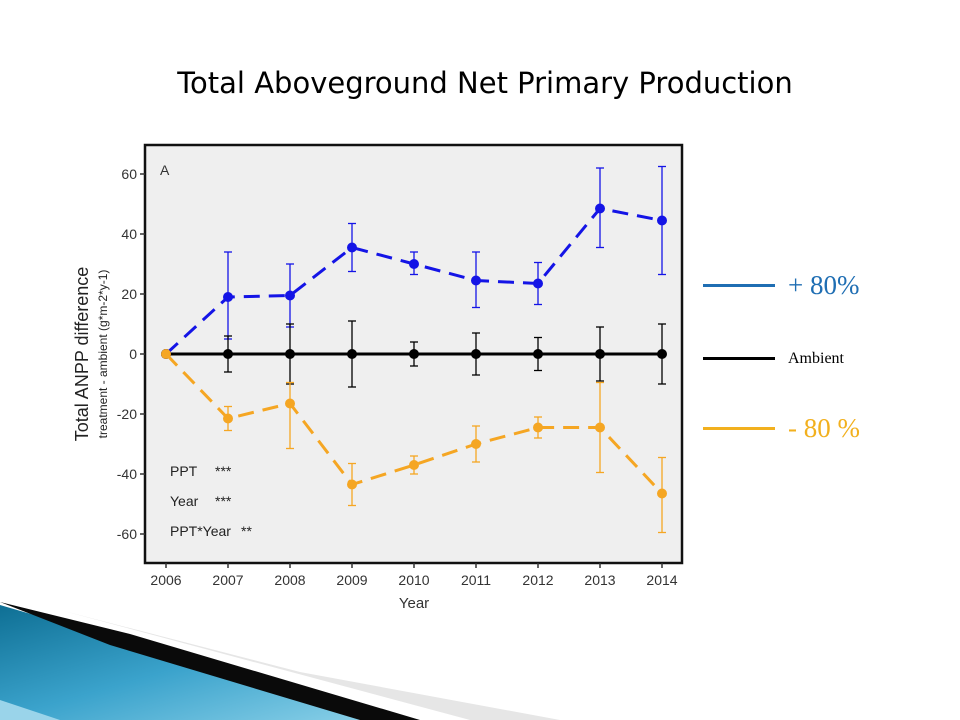 This screenshot has height=720, width=960. What do you see at coordinates (824, 285) in the screenshot?
I see `legend-label-plus80: + 80%` at bounding box center [824, 285].